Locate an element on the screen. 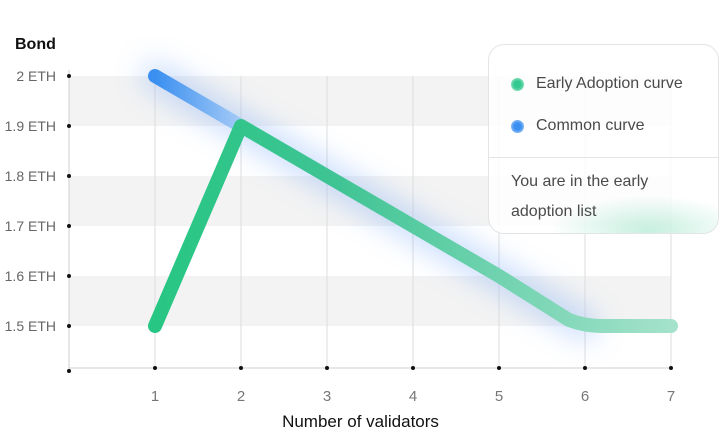 The image size is (721, 438). legend-dot-green-icon is located at coordinates (517, 84).